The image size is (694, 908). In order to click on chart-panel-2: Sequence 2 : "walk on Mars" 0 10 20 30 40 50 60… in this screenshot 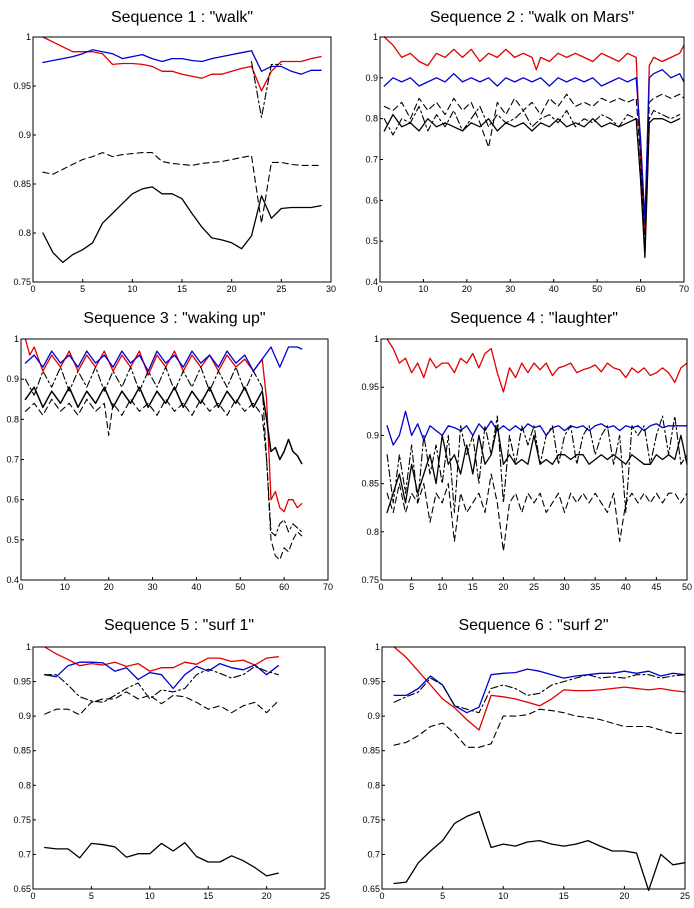, I will do `click(527, 151)`.